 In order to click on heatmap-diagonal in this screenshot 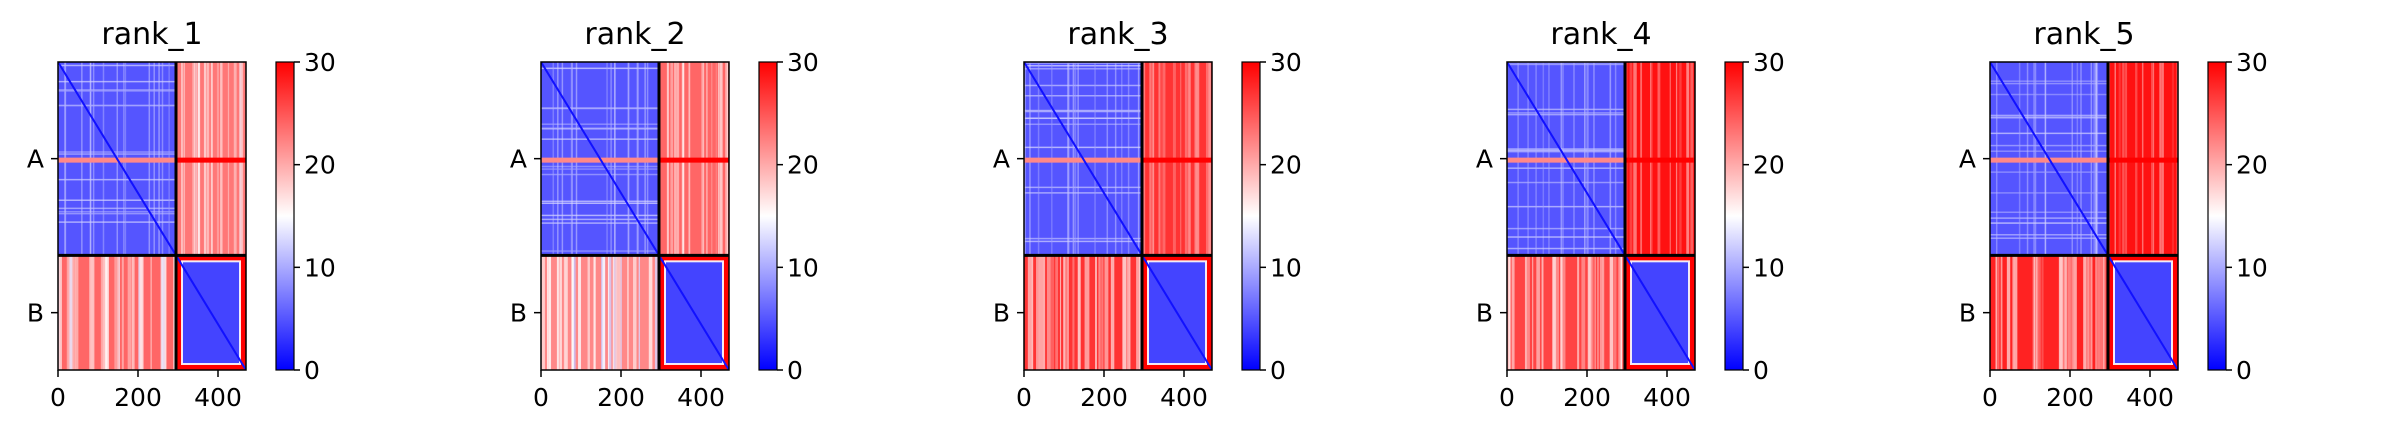, I will do `click(1083, 159)`.